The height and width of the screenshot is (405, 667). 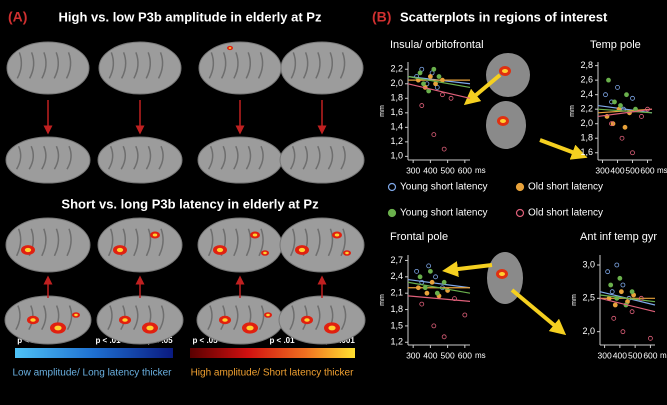 I want to click on colorbar-positive, so click(x=272, y=353).